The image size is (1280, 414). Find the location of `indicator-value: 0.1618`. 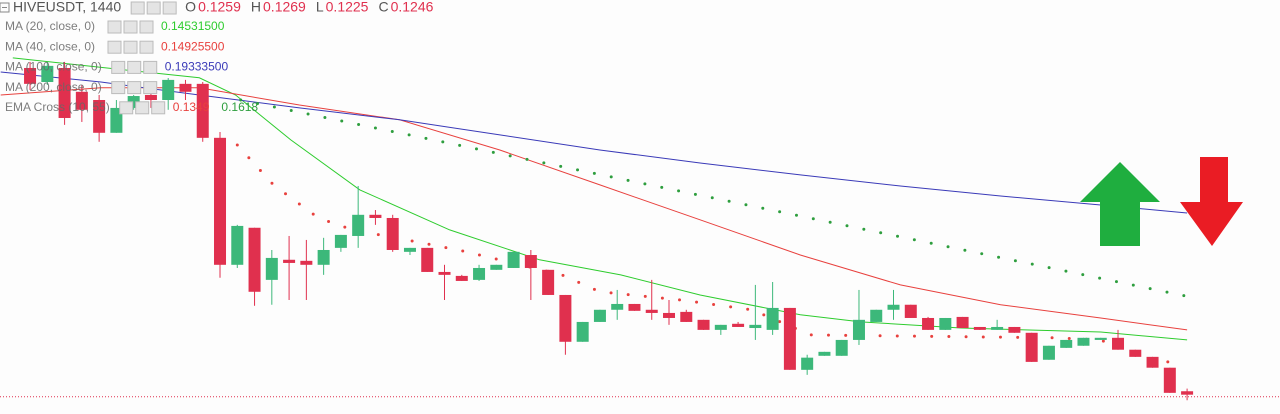

indicator-value: 0.1618 is located at coordinates (239, 107).